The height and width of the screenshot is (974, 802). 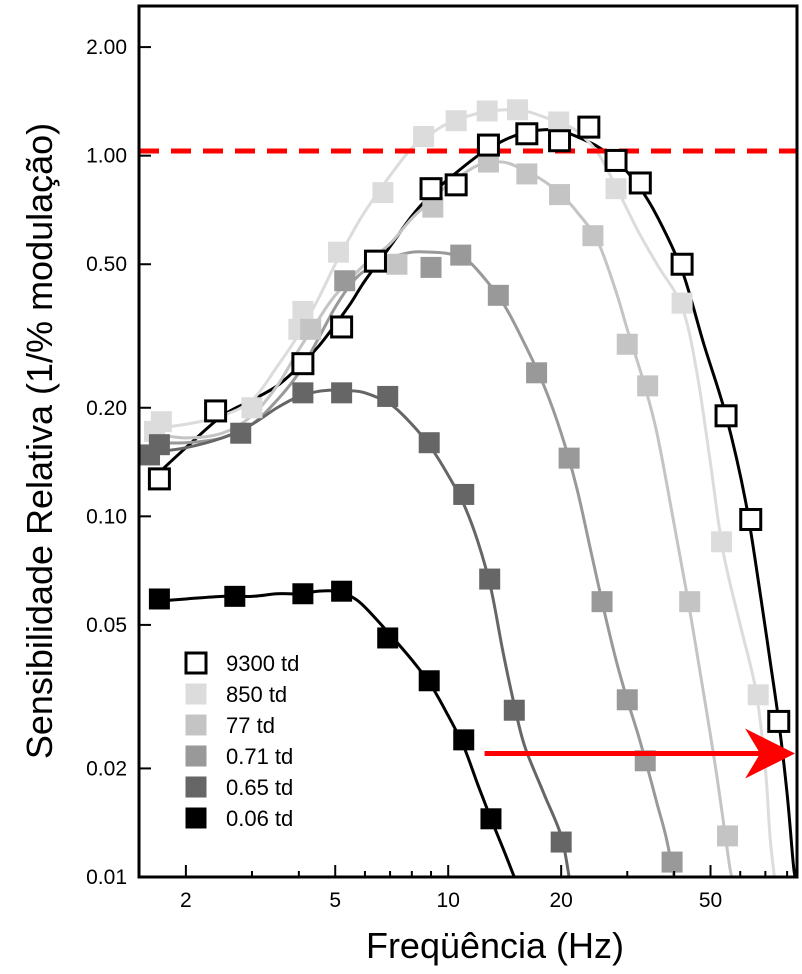 I want to click on x-tick-label-50: 50, so click(x=710, y=900).